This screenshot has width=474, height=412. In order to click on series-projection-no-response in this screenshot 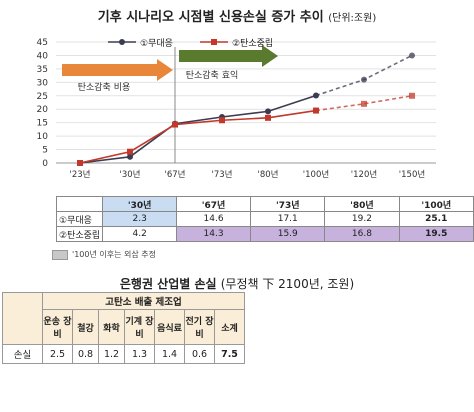, I will do `click(364, 75)`.